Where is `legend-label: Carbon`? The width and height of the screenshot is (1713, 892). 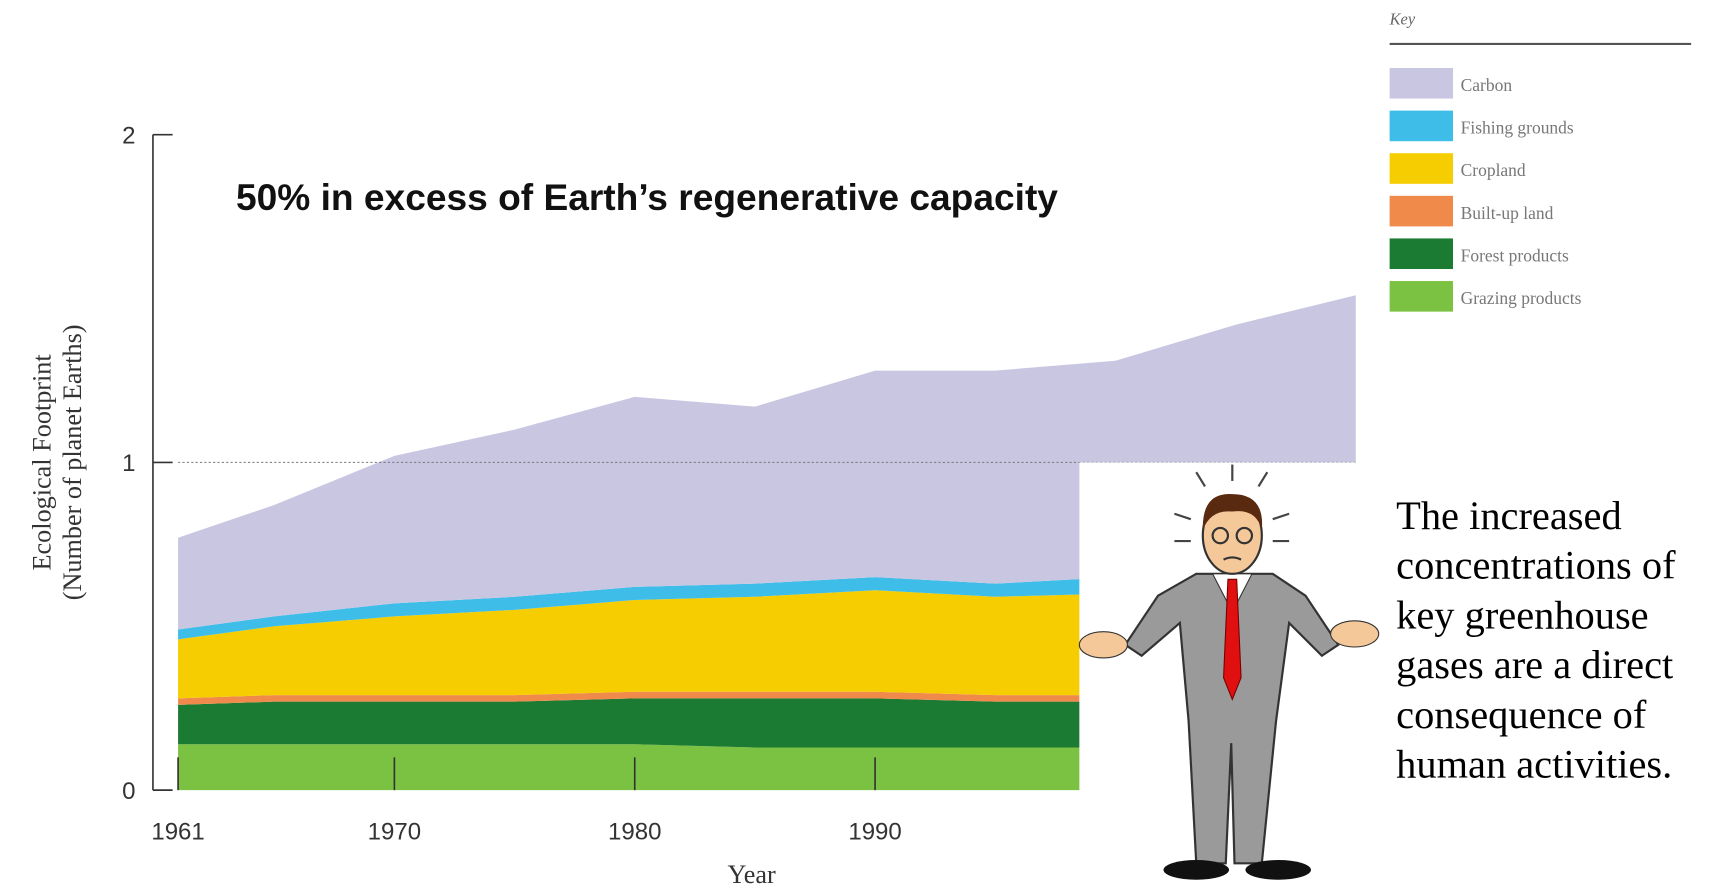 legend-label: Carbon is located at coordinates (1487, 85).